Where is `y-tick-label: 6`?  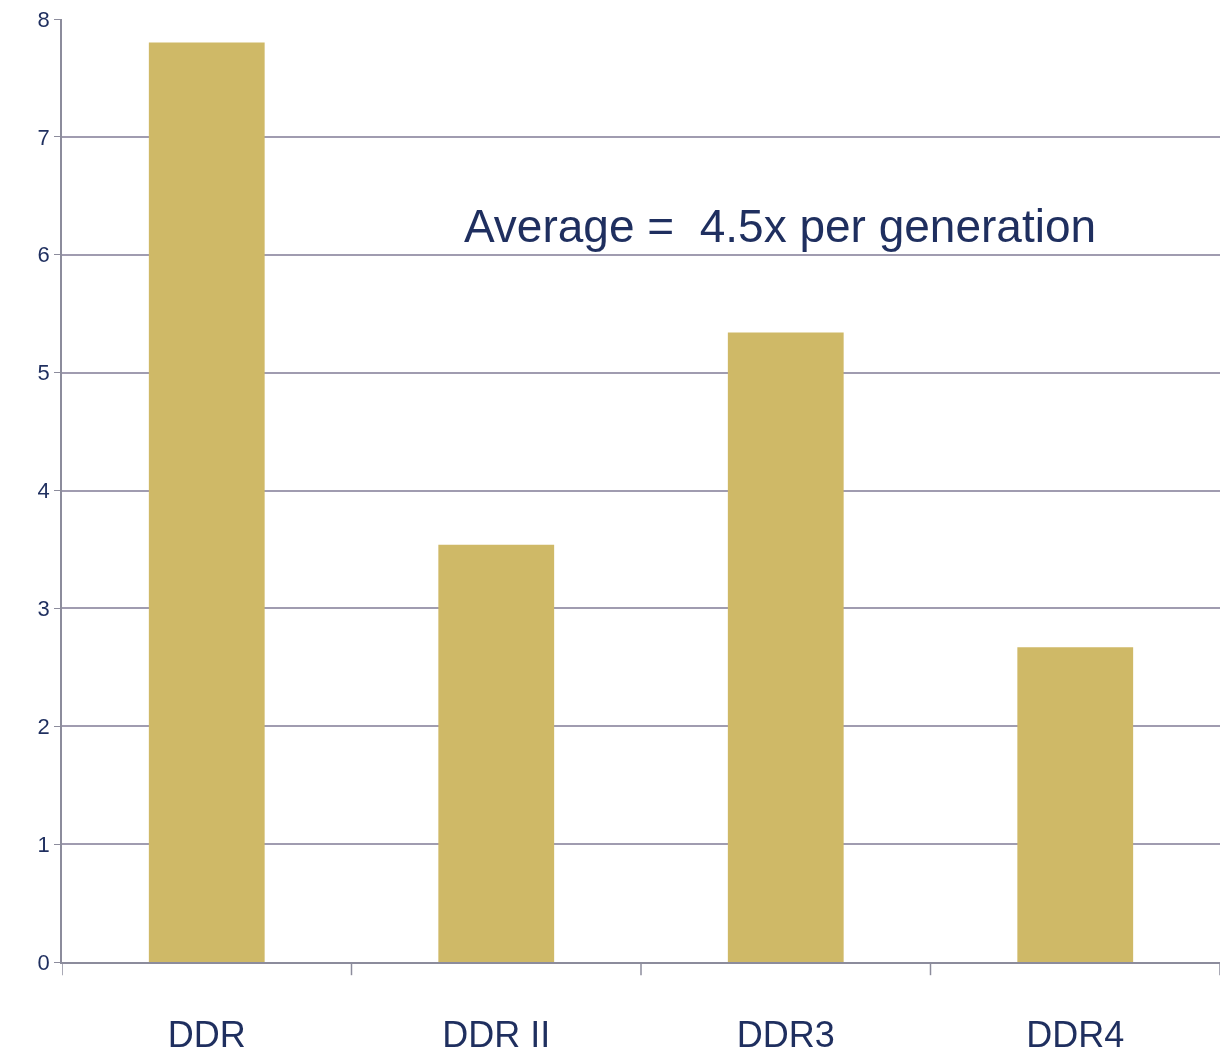
y-tick-label: 6 is located at coordinates (43, 255).